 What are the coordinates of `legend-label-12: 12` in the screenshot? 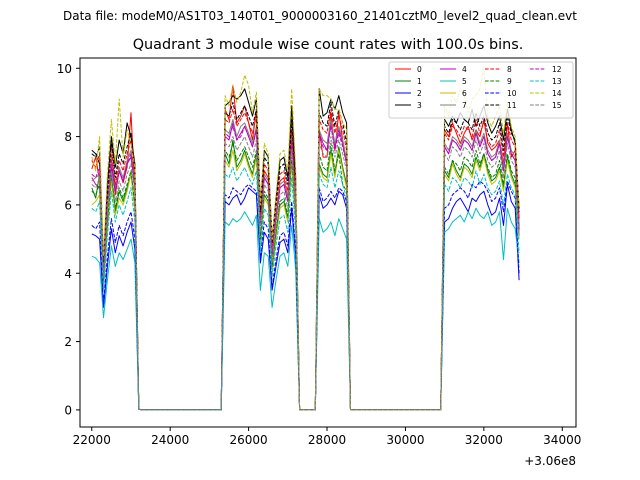 It's located at (557, 69).